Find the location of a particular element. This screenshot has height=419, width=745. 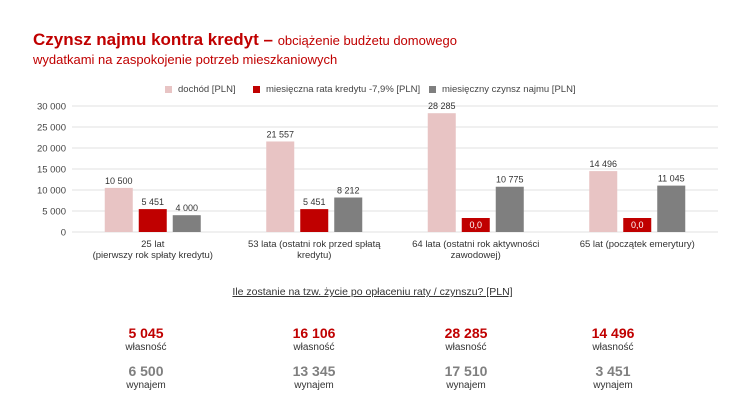

legend-item-rent: miesięczny czynsz najmu [PLN] is located at coordinates (502, 89).